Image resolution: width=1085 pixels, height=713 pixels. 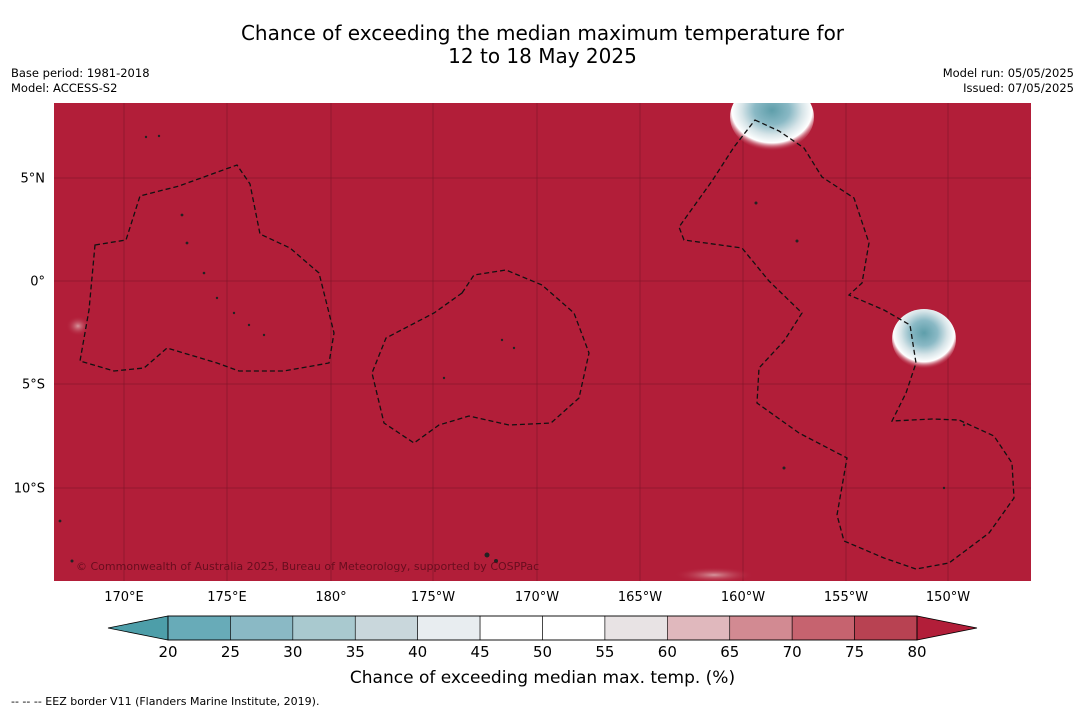 What do you see at coordinates (605, 652) in the screenshot?
I see `colorbar-tick-label: 55` at bounding box center [605, 652].